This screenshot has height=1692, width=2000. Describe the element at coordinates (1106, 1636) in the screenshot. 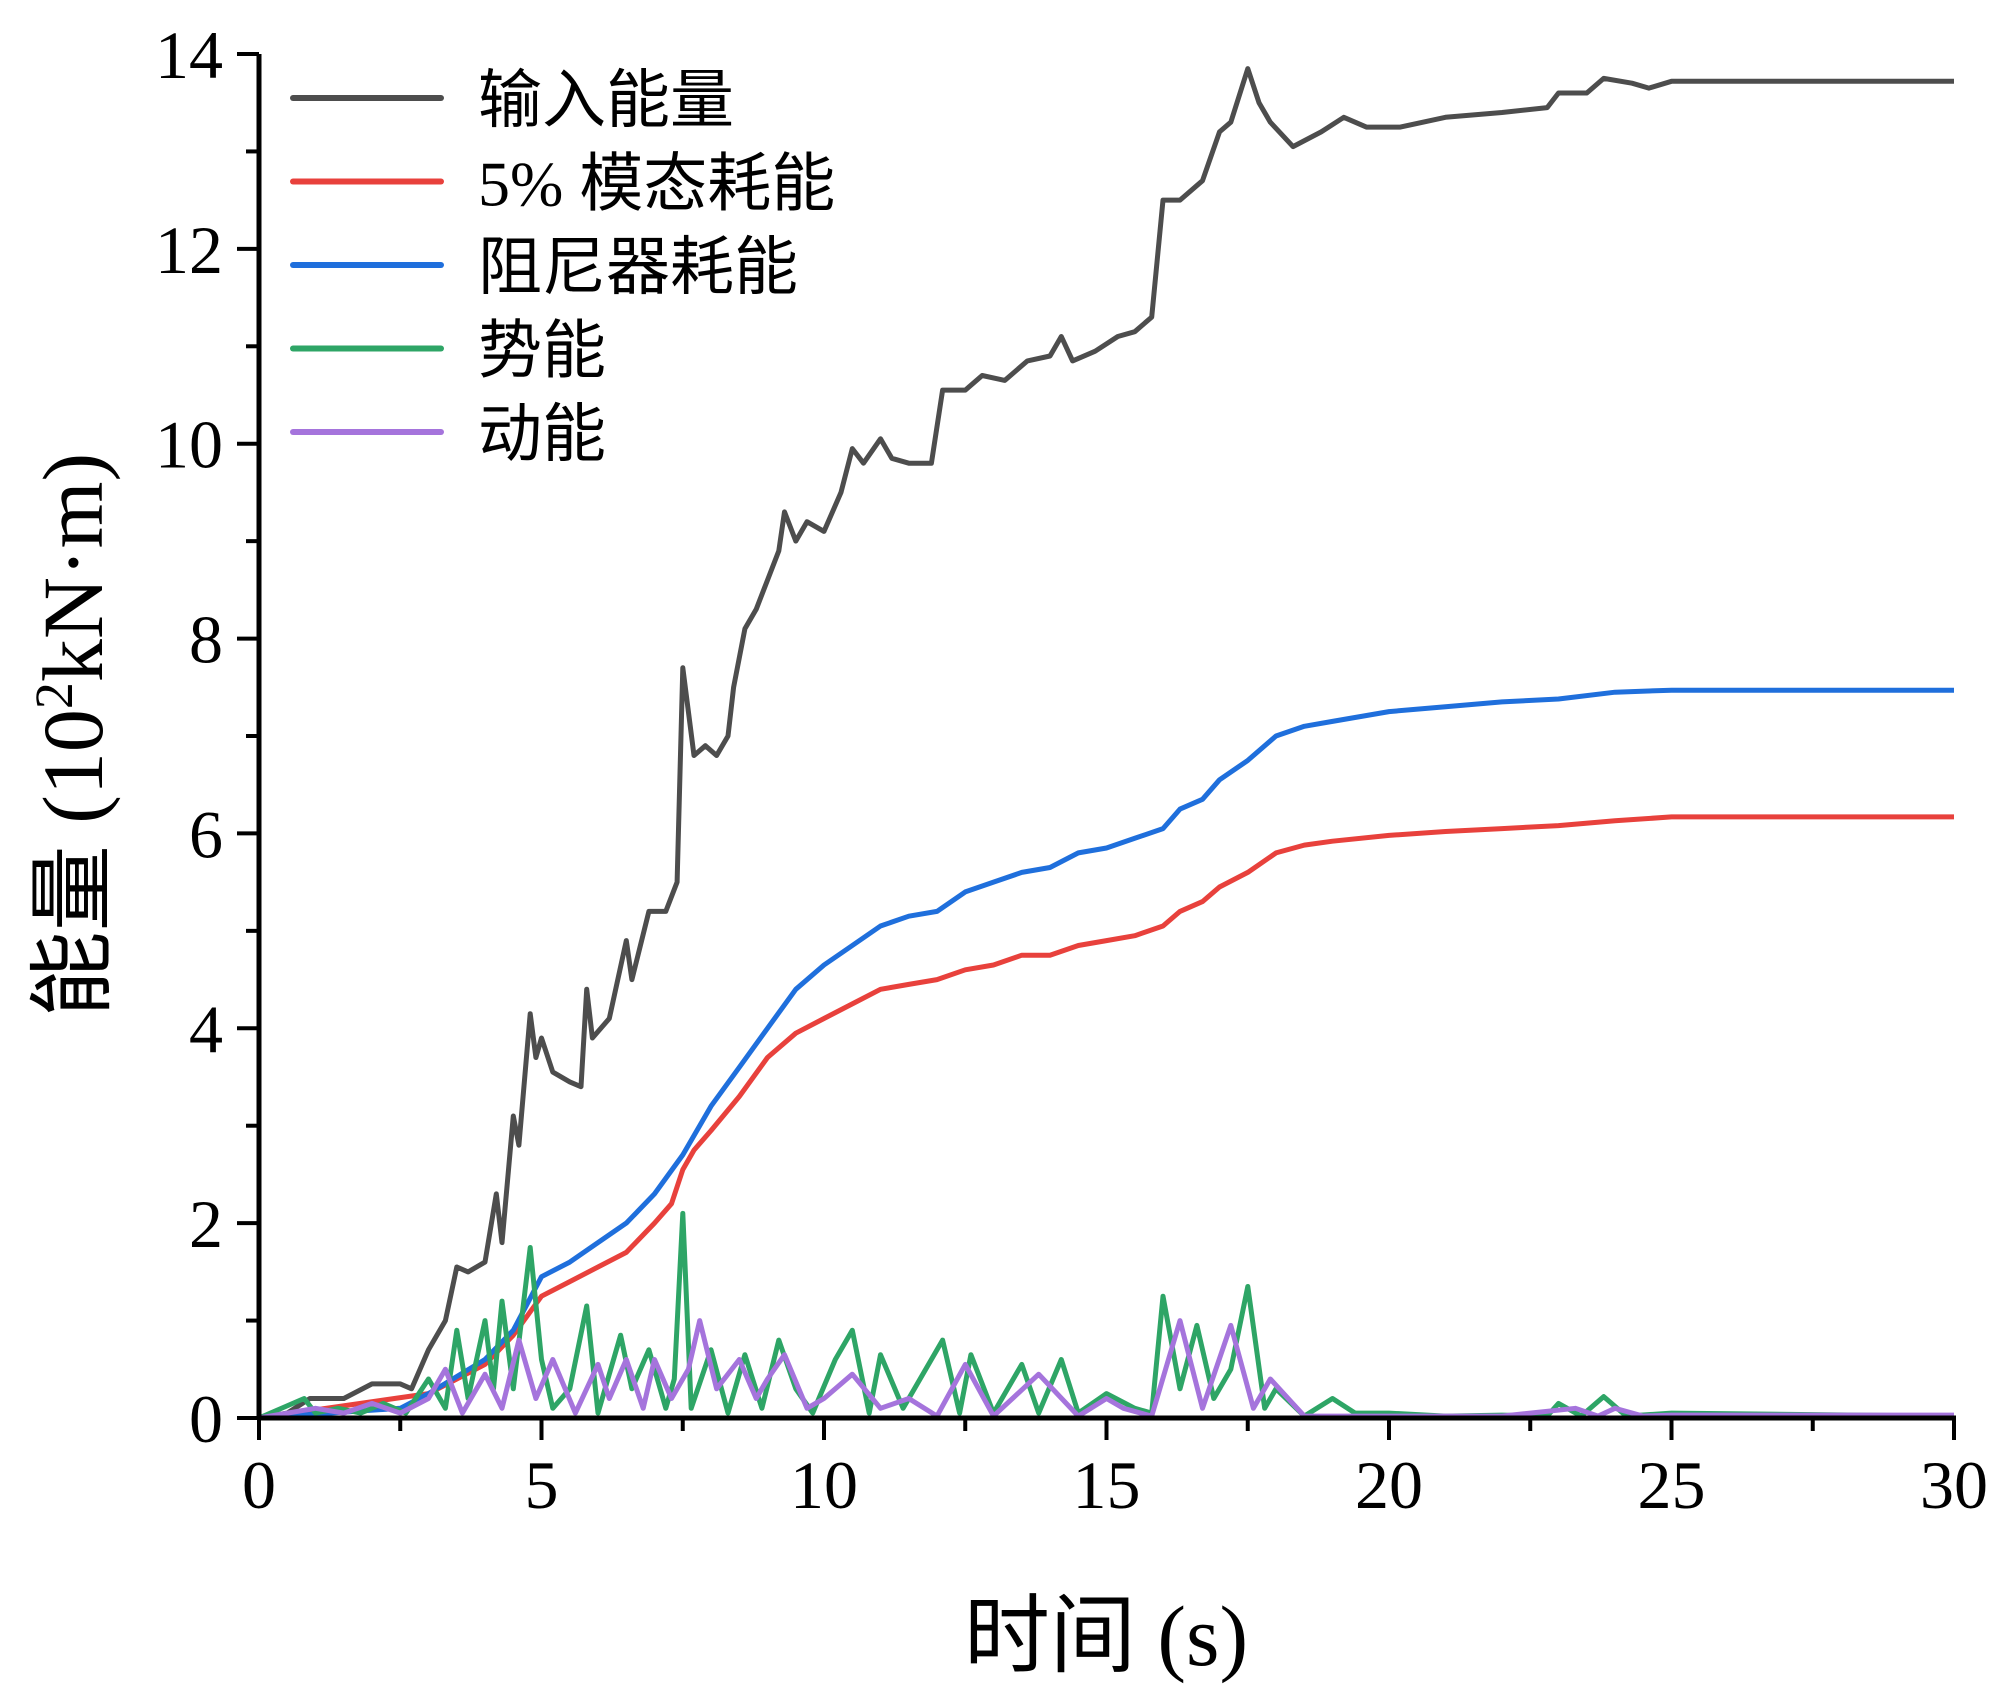

I see `x-axis-title: 时间 (s)` at that location.